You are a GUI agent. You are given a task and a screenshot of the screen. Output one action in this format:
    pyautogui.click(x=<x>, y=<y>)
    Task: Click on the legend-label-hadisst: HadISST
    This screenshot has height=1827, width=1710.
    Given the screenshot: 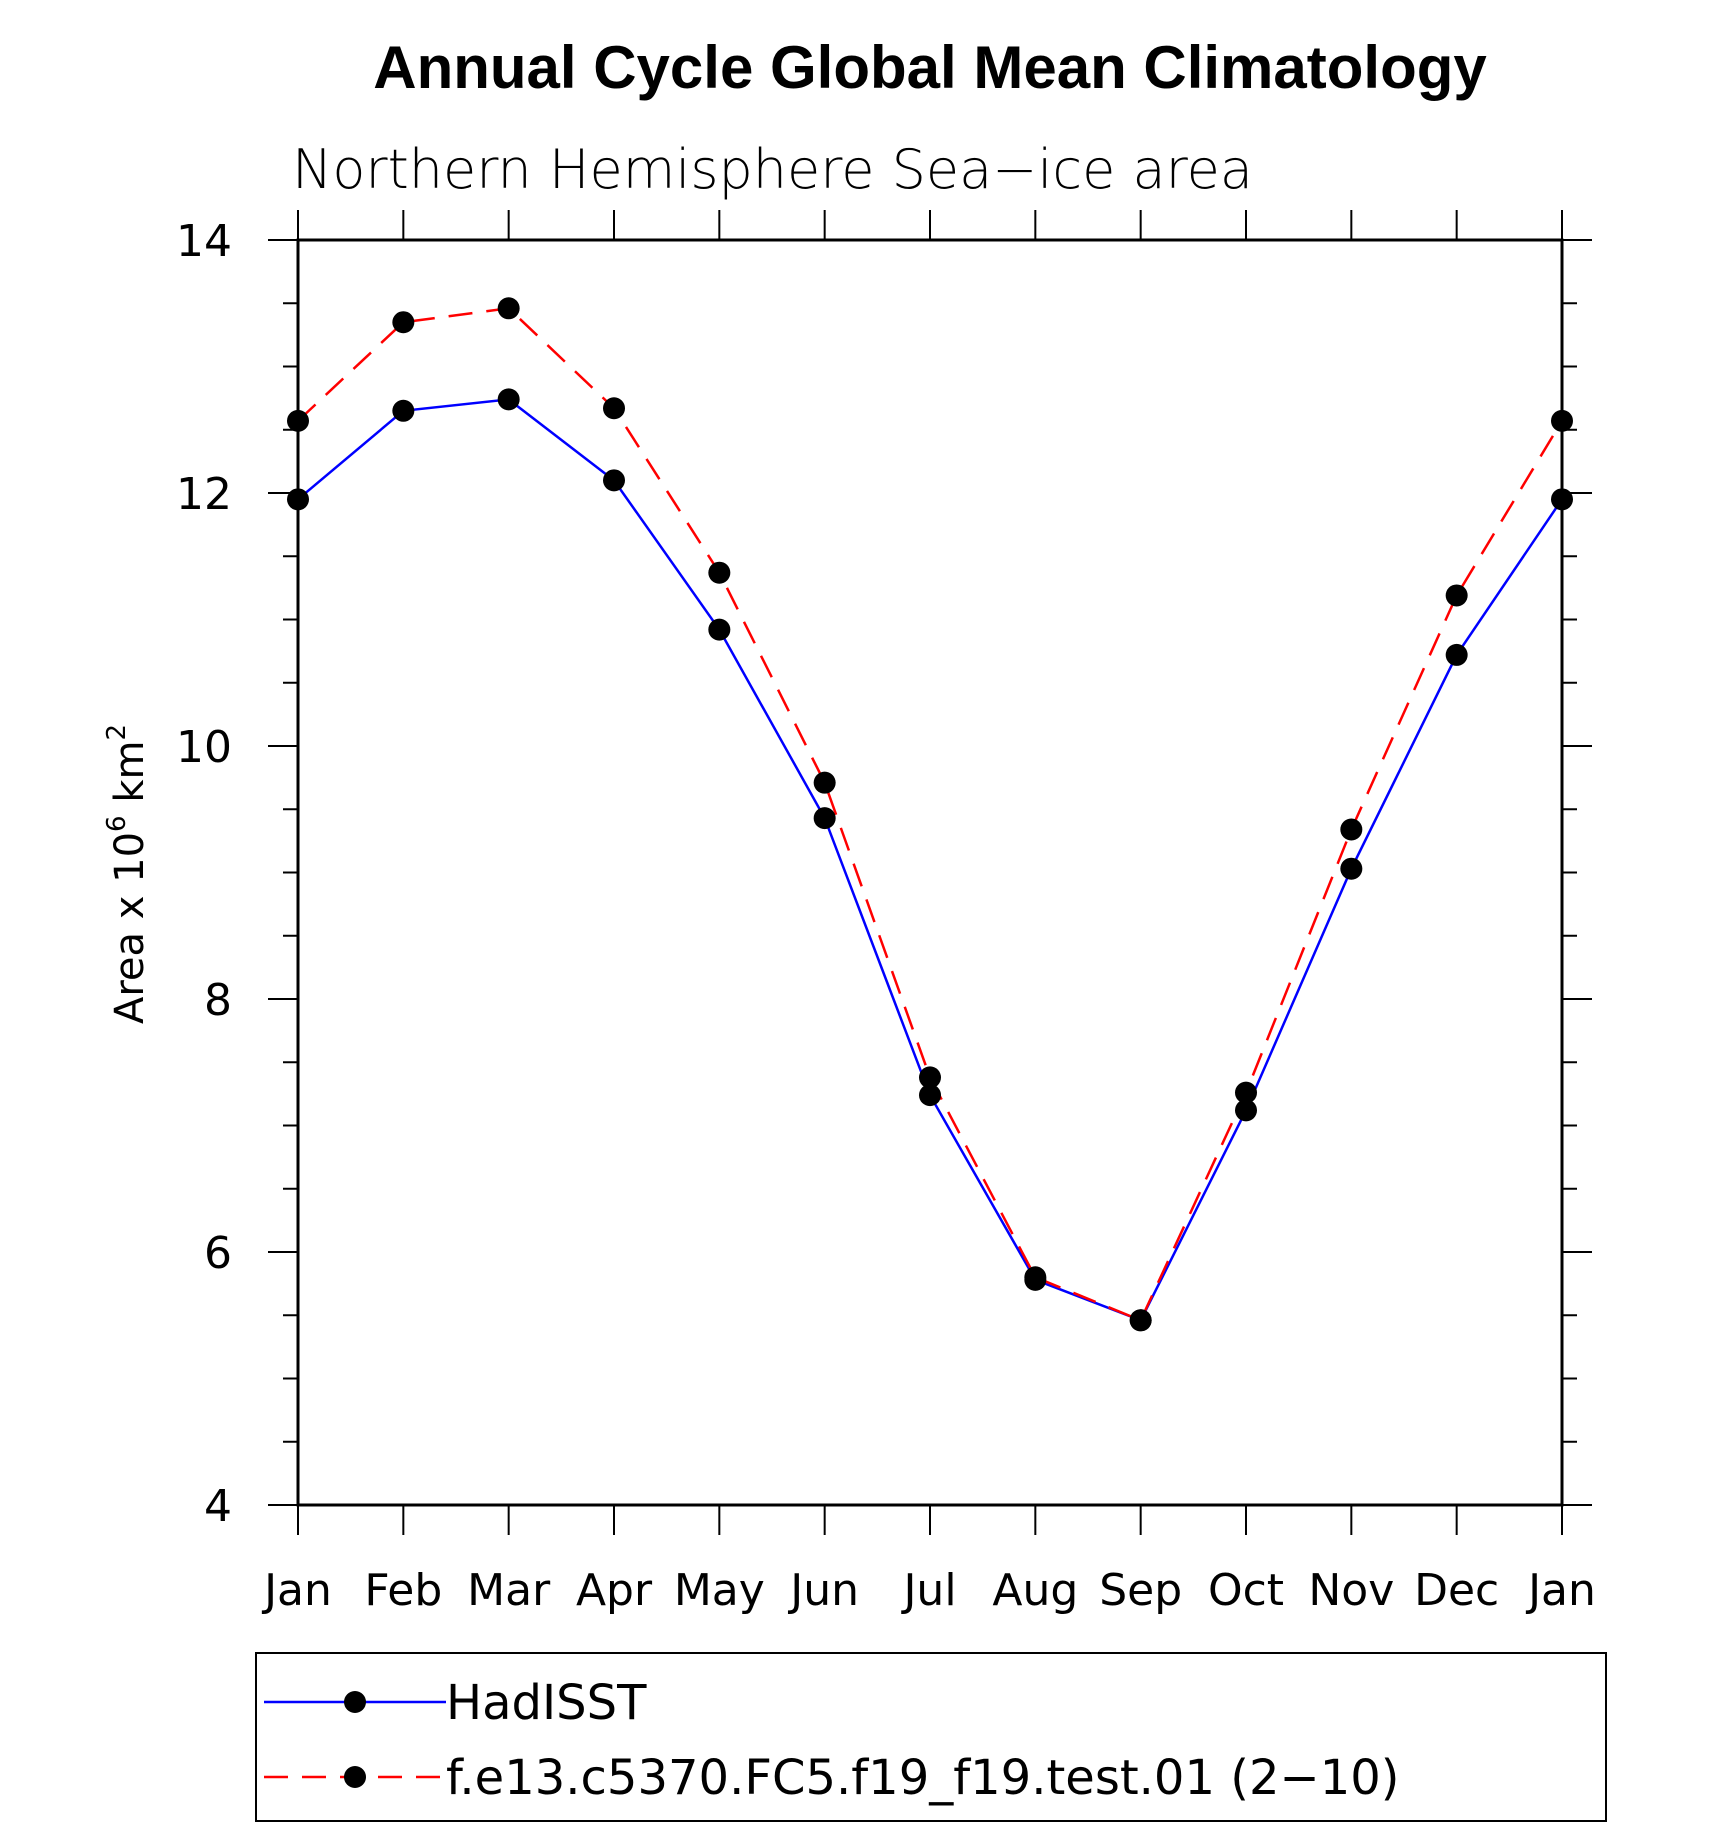 What is the action you would take?
    pyautogui.click(x=546, y=1703)
    